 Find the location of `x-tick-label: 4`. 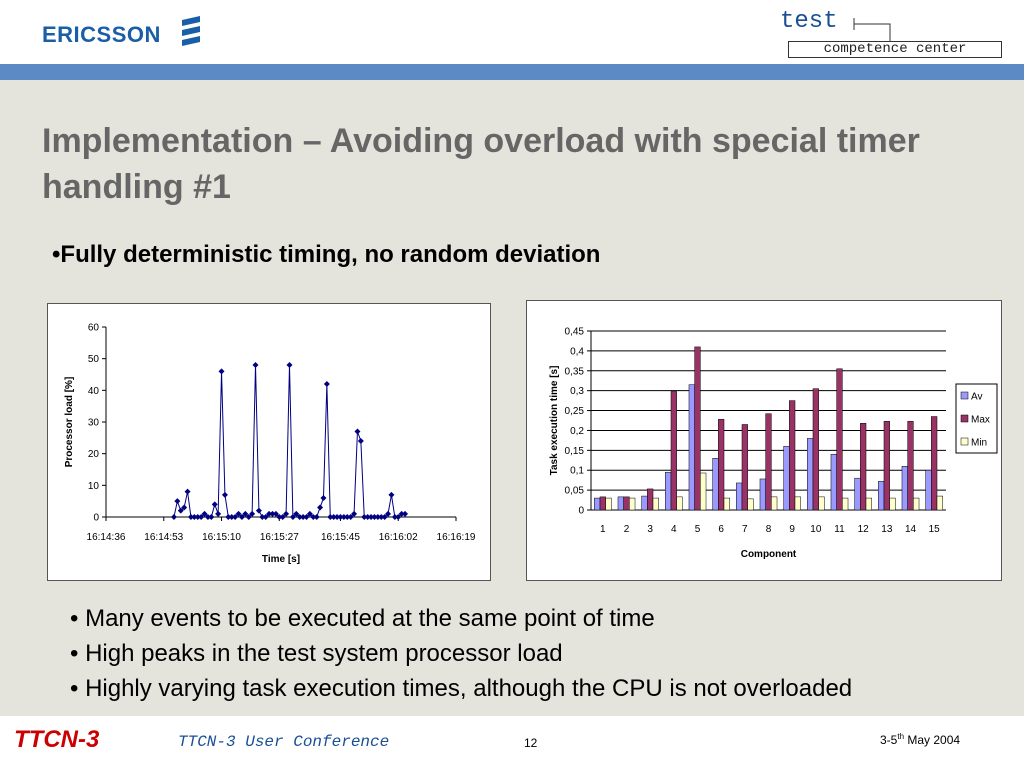

x-tick-label: 4 is located at coordinates (674, 529).